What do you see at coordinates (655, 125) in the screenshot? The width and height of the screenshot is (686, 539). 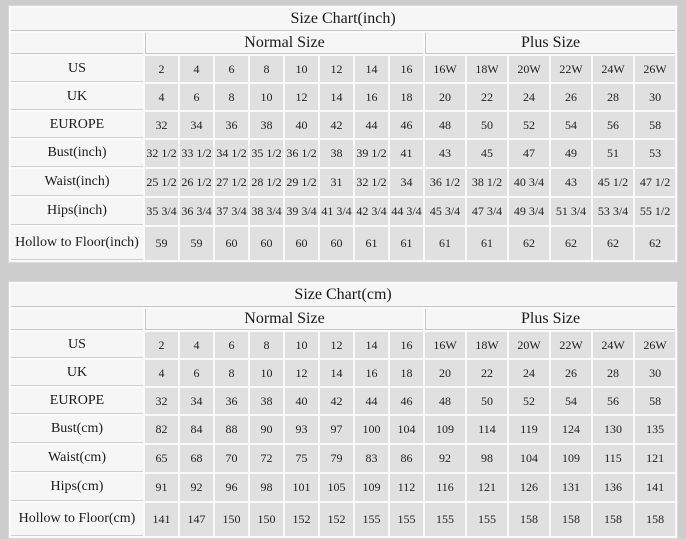 I see `size-value-cell: 58` at bounding box center [655, 125].